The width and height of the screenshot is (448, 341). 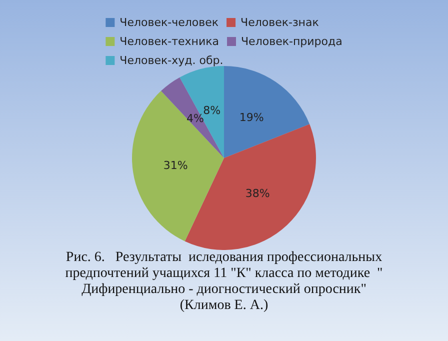 What do you see at coordinates (169, 22) in the screenshot?
I see `legend-label: Человек-человек` at bounding box center [169, 22].